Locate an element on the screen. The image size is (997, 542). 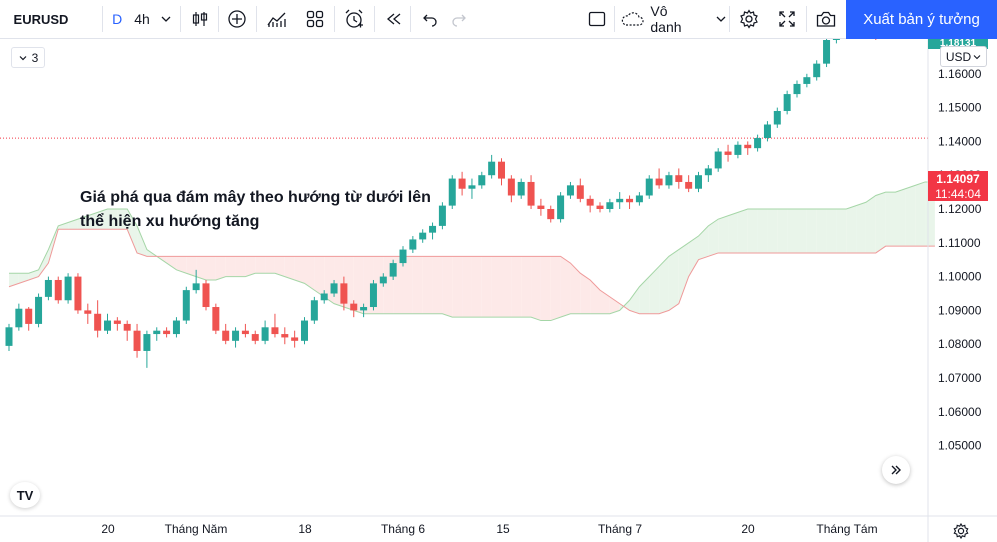
fullscreen-icon is located at coordinates (787, 19).